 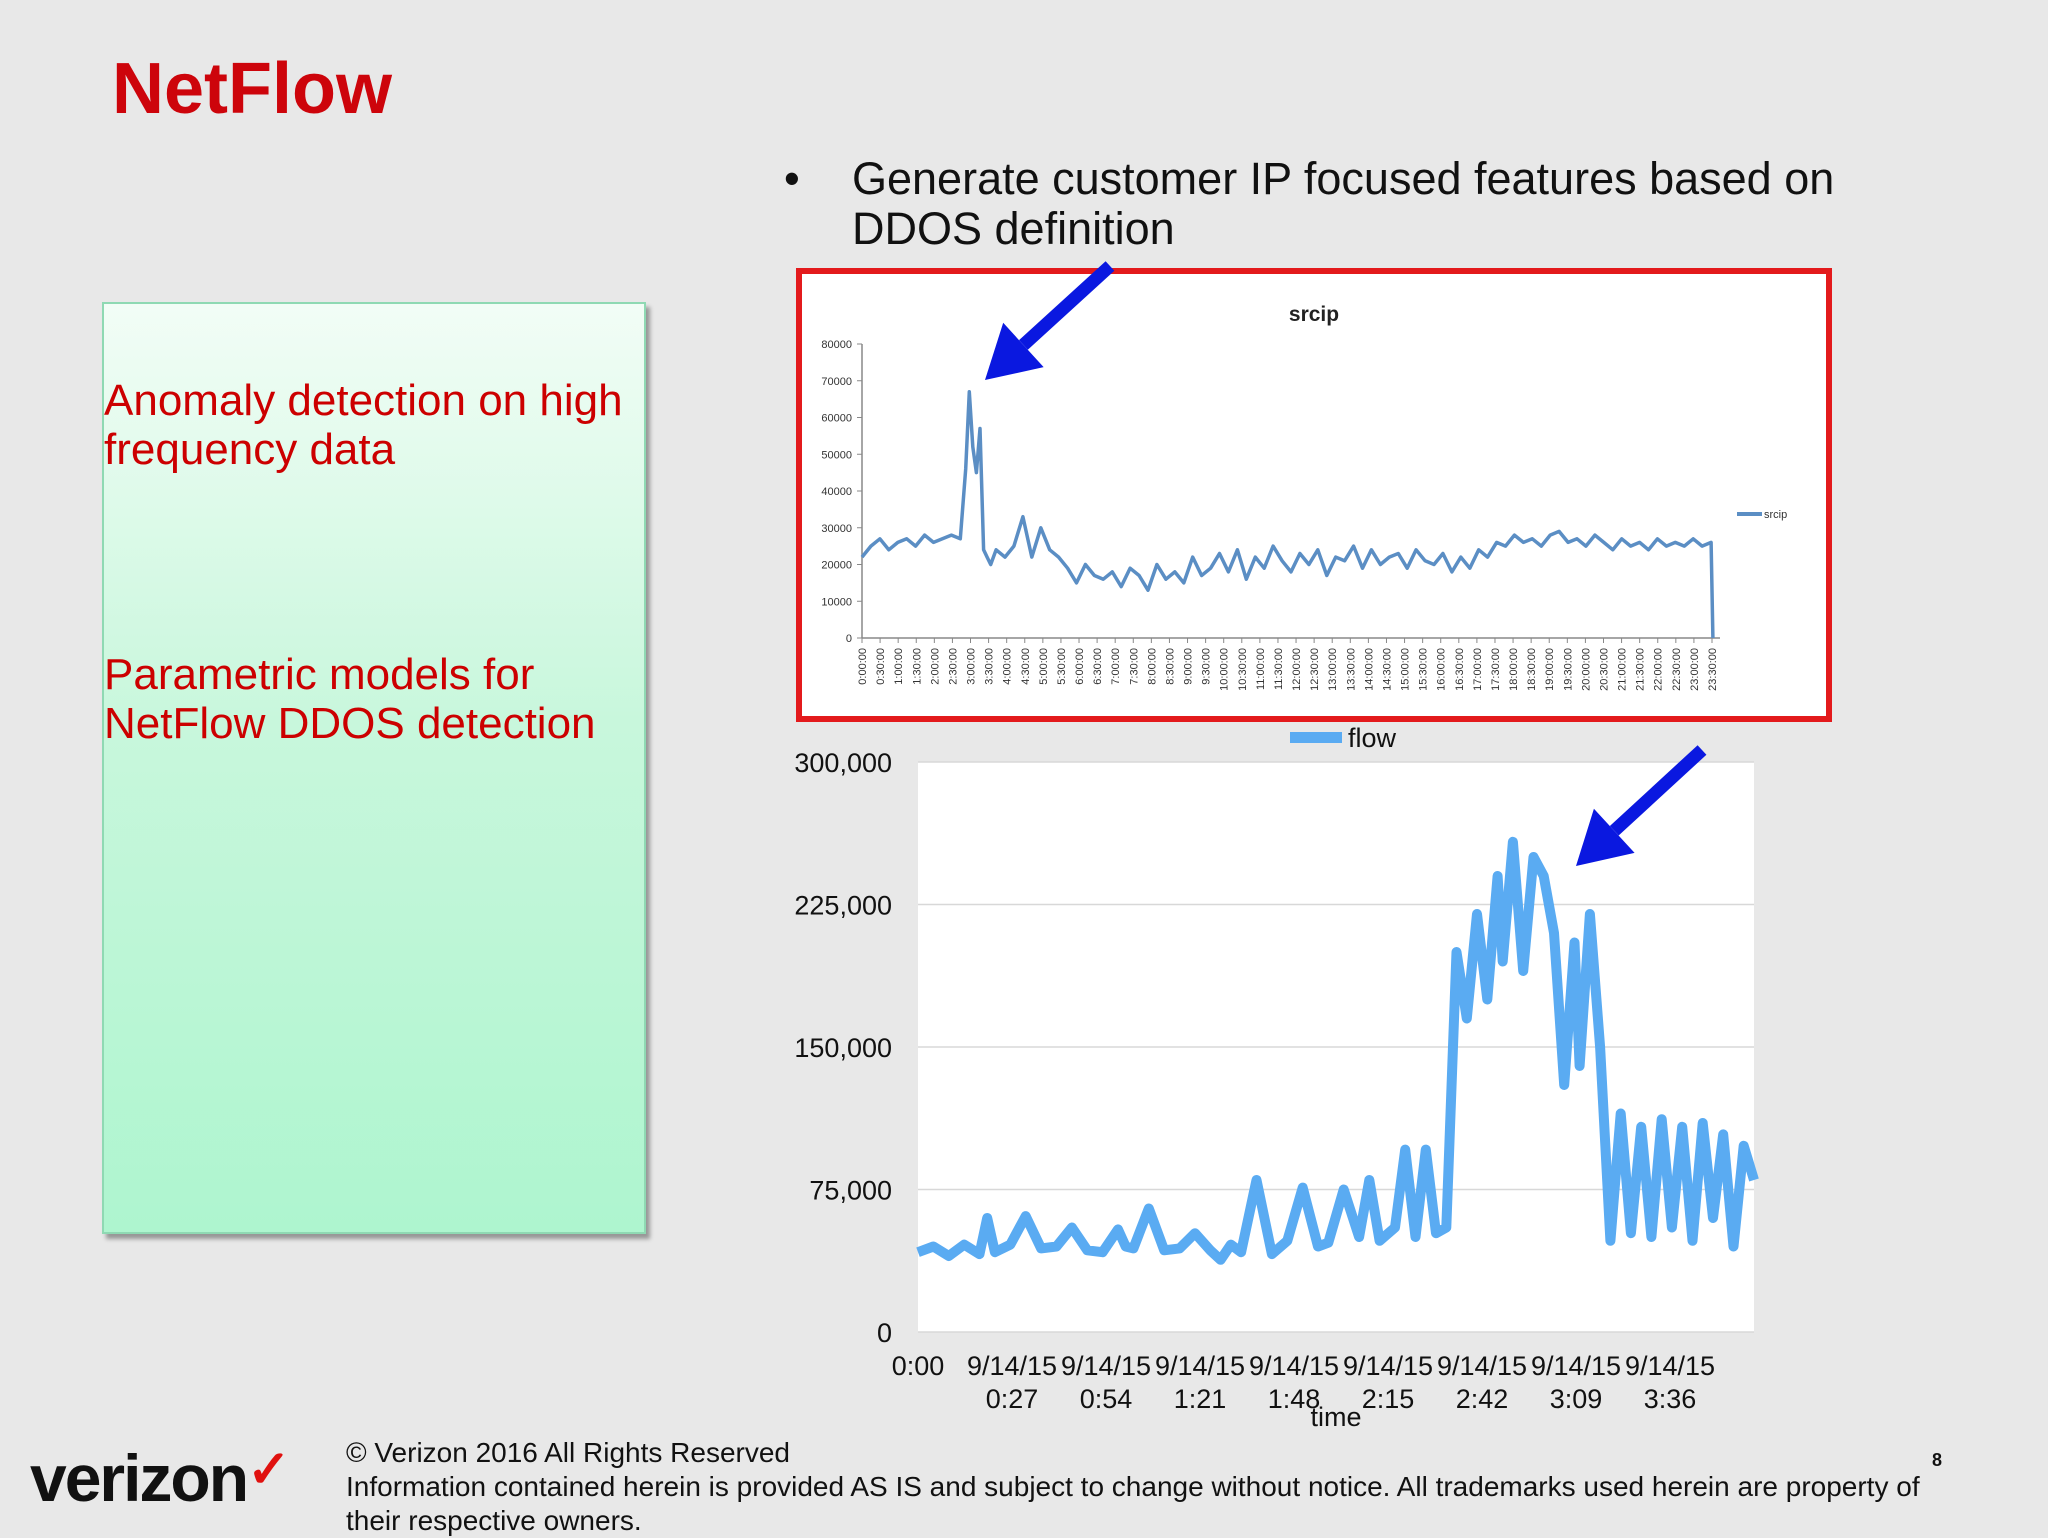 I want to click on y-tick-label: 40000, so click(x=836, y=492).